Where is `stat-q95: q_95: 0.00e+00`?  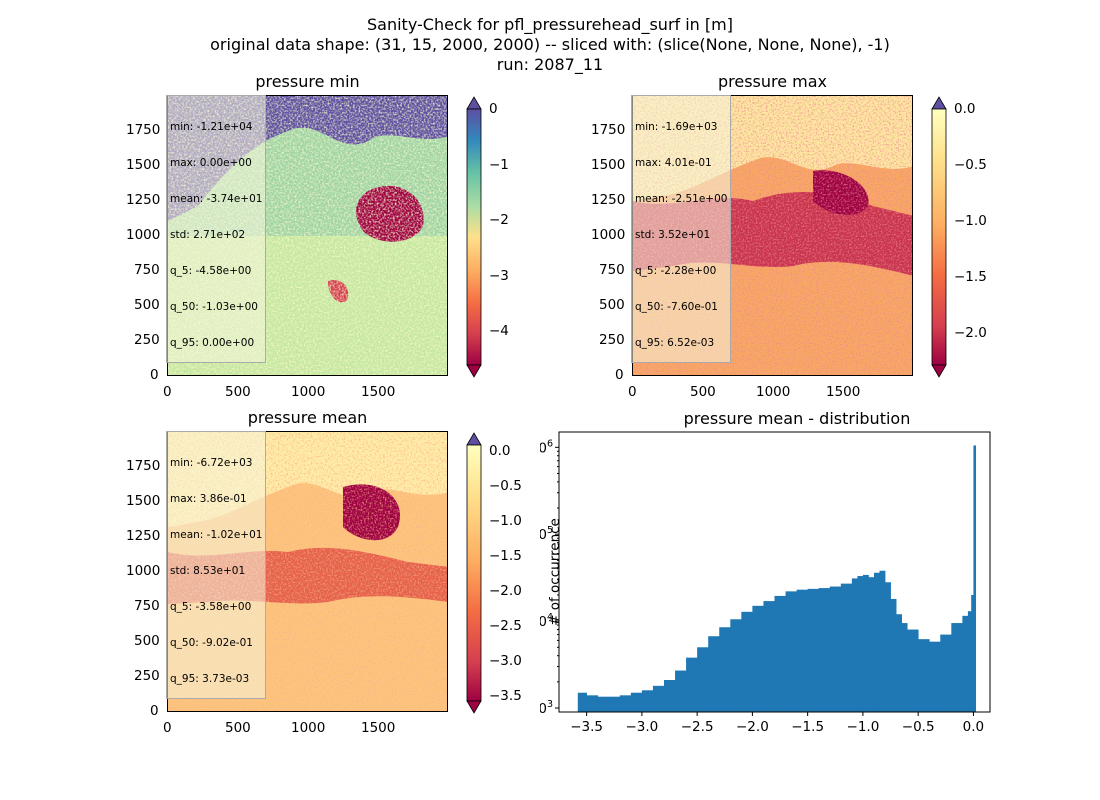 stat-q95: q_95: 0.00e+00 is located at coordinates (212, 343).